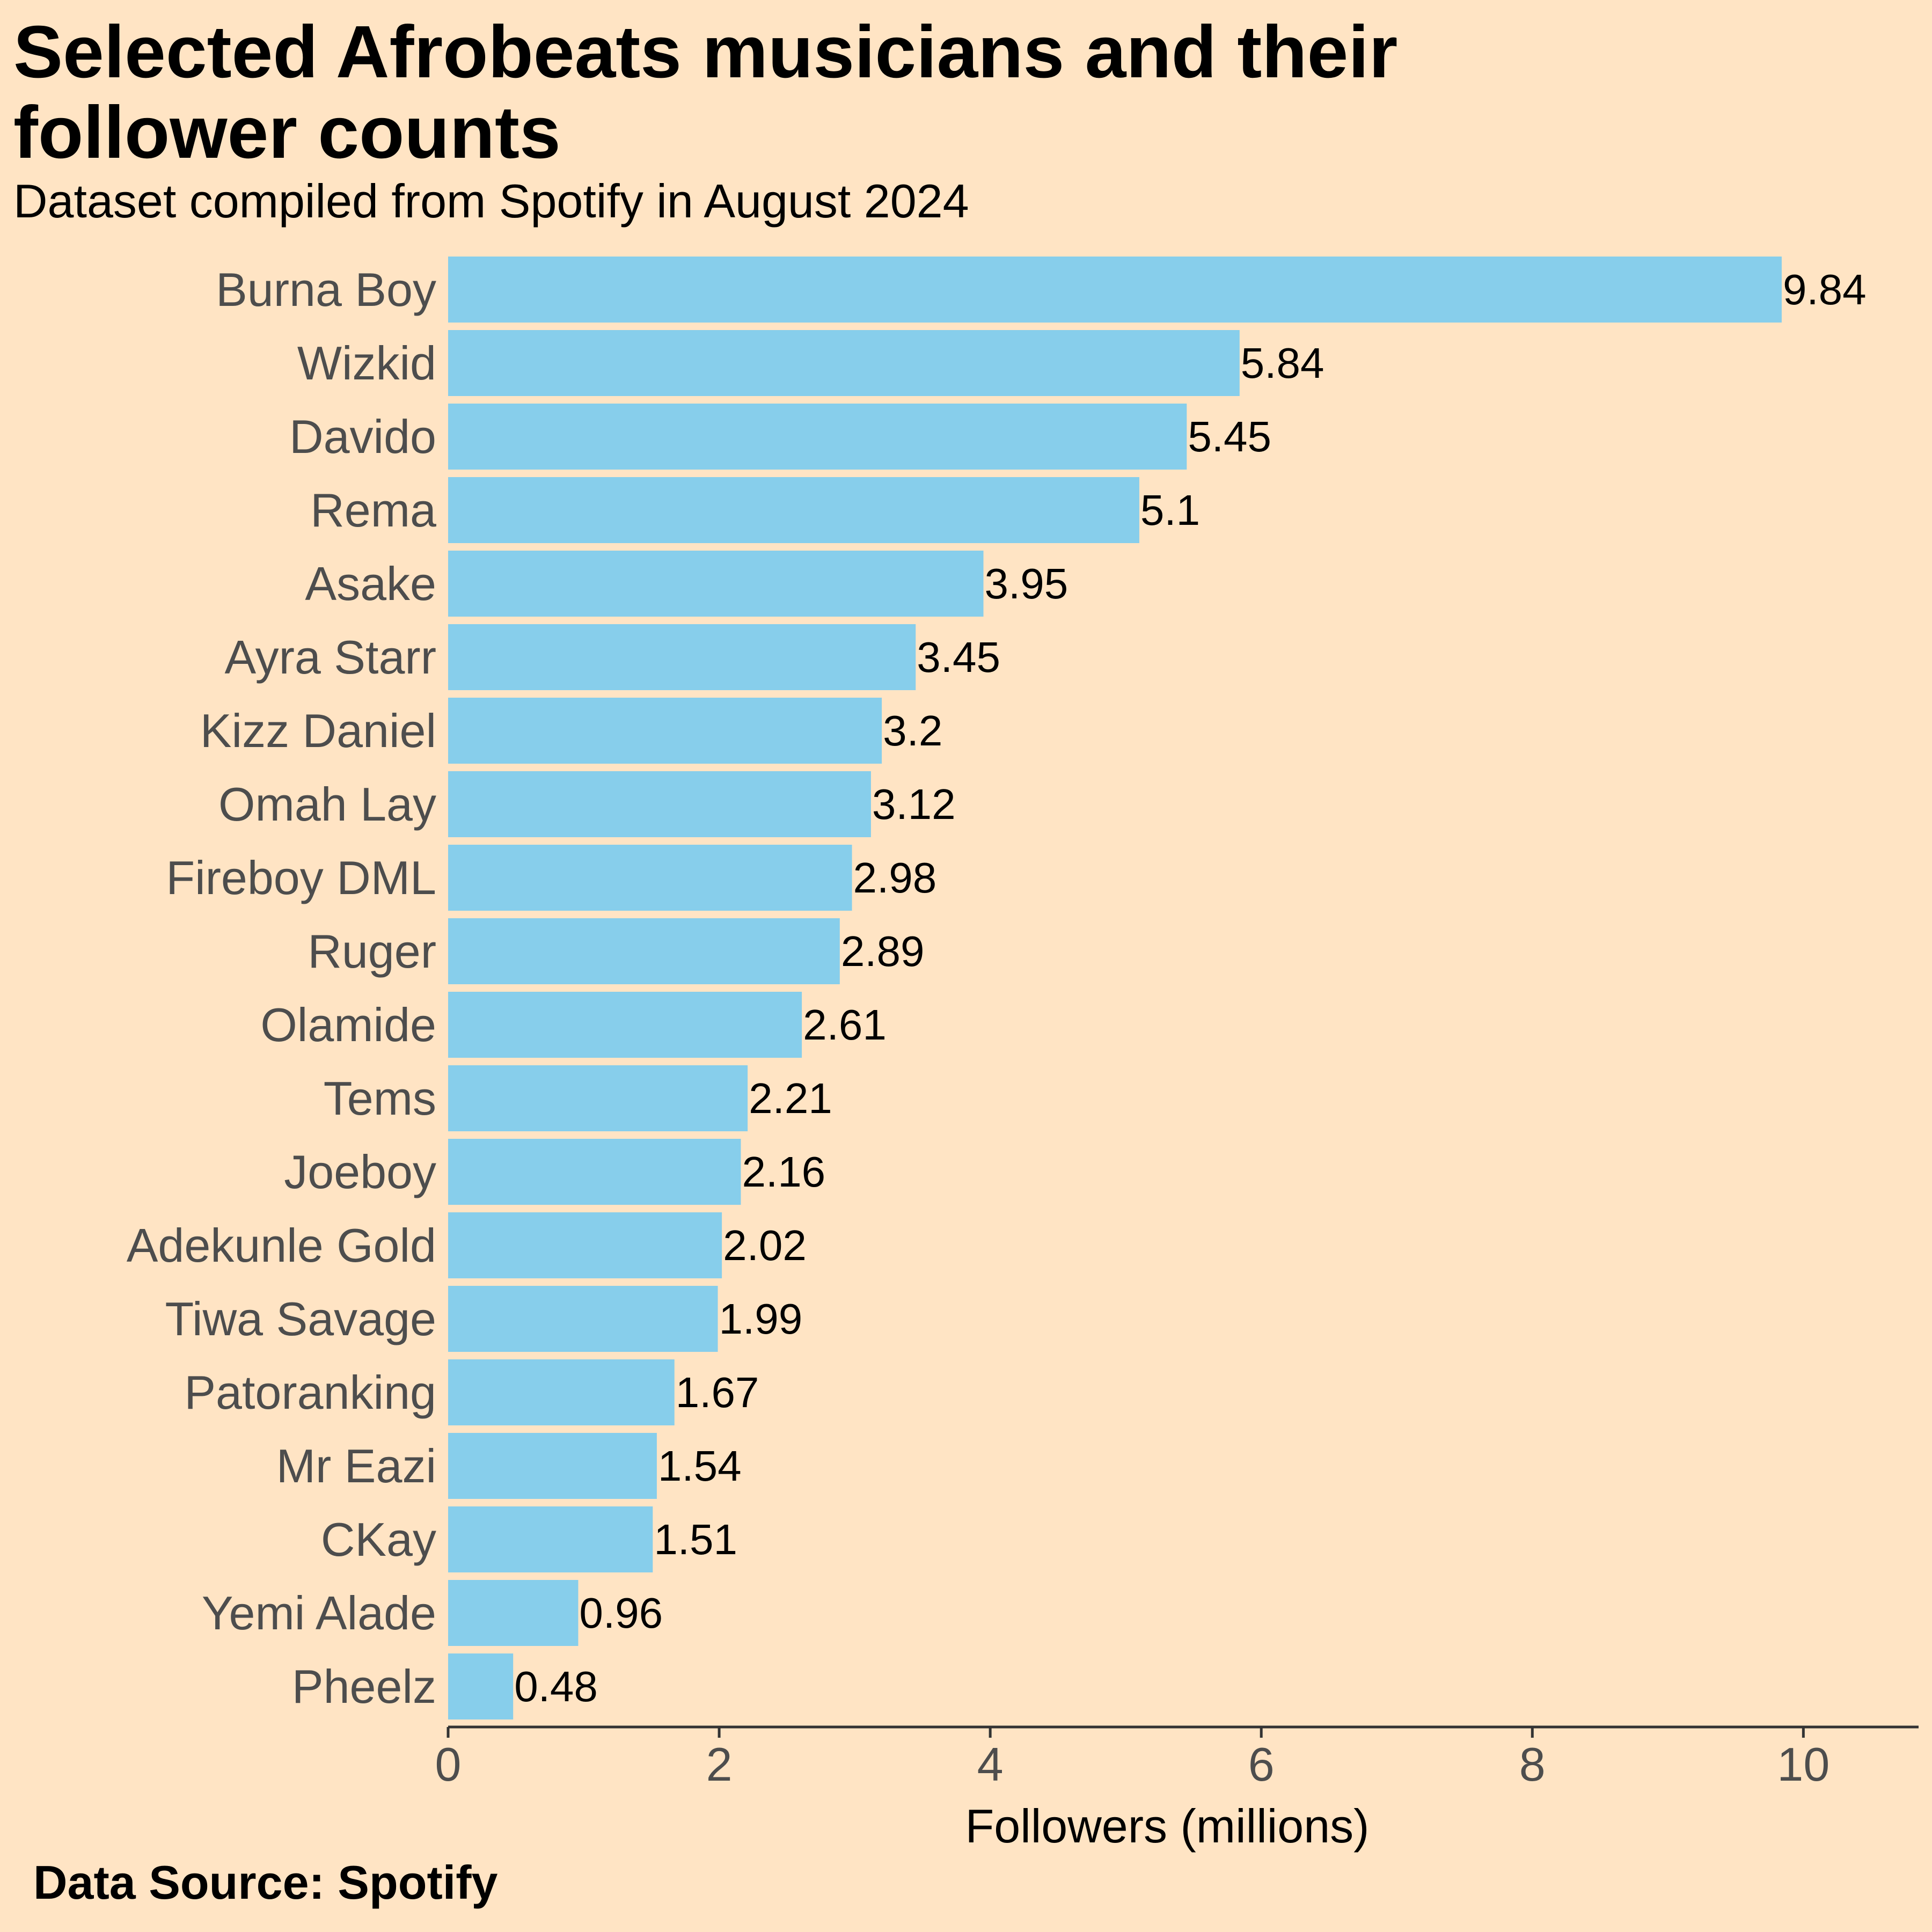 The image size is (1932, 1932). I want to click on category-label: Burna Boy, so click(326, 289).